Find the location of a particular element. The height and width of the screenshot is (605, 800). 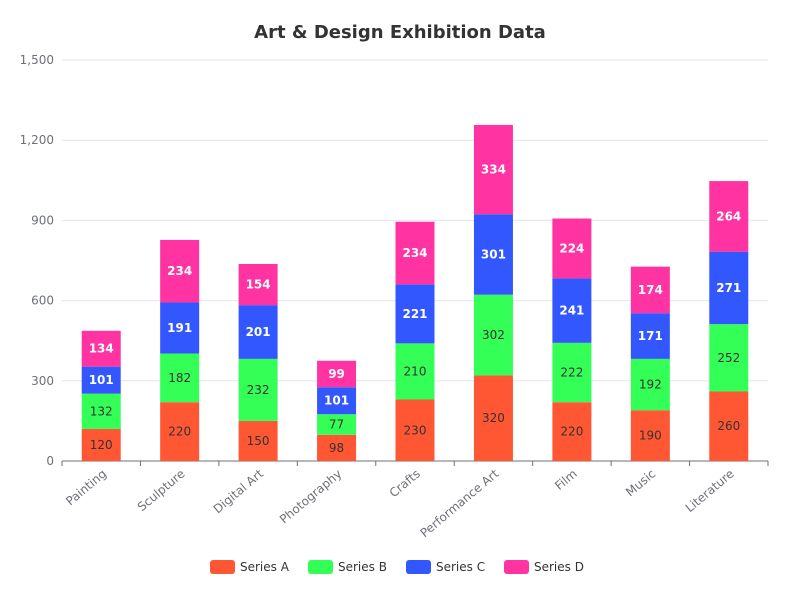

data-label: 302 is located at coordinates (493, 335).